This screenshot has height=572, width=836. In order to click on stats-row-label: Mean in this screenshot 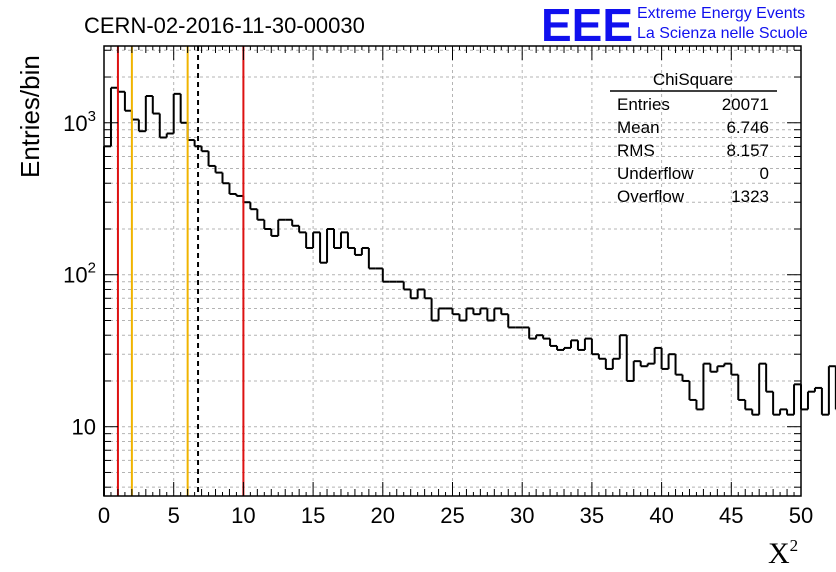, I will do `click(638, 127)`.